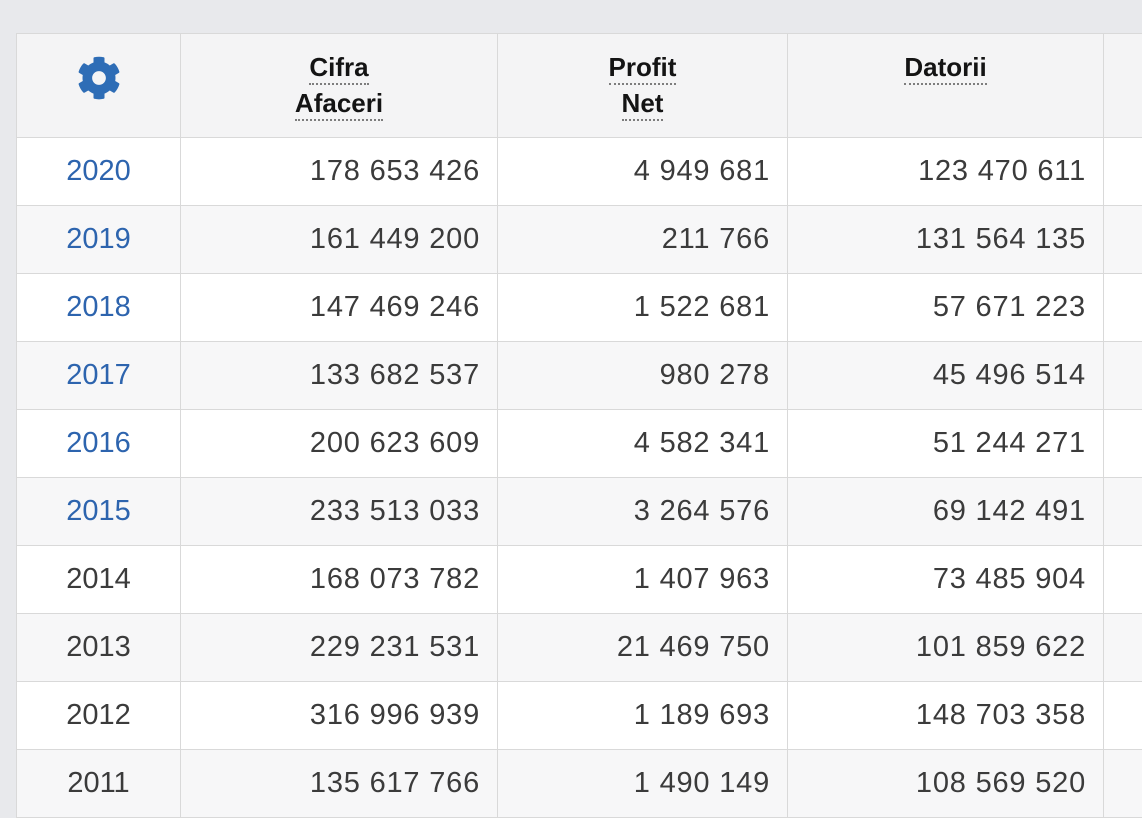 Image resolution: width=1142 pixels, height=818 pixels. Describe the element at coordinates (643, 240) in the screenshot. I see `profit-net-value: 211 766` at that location.